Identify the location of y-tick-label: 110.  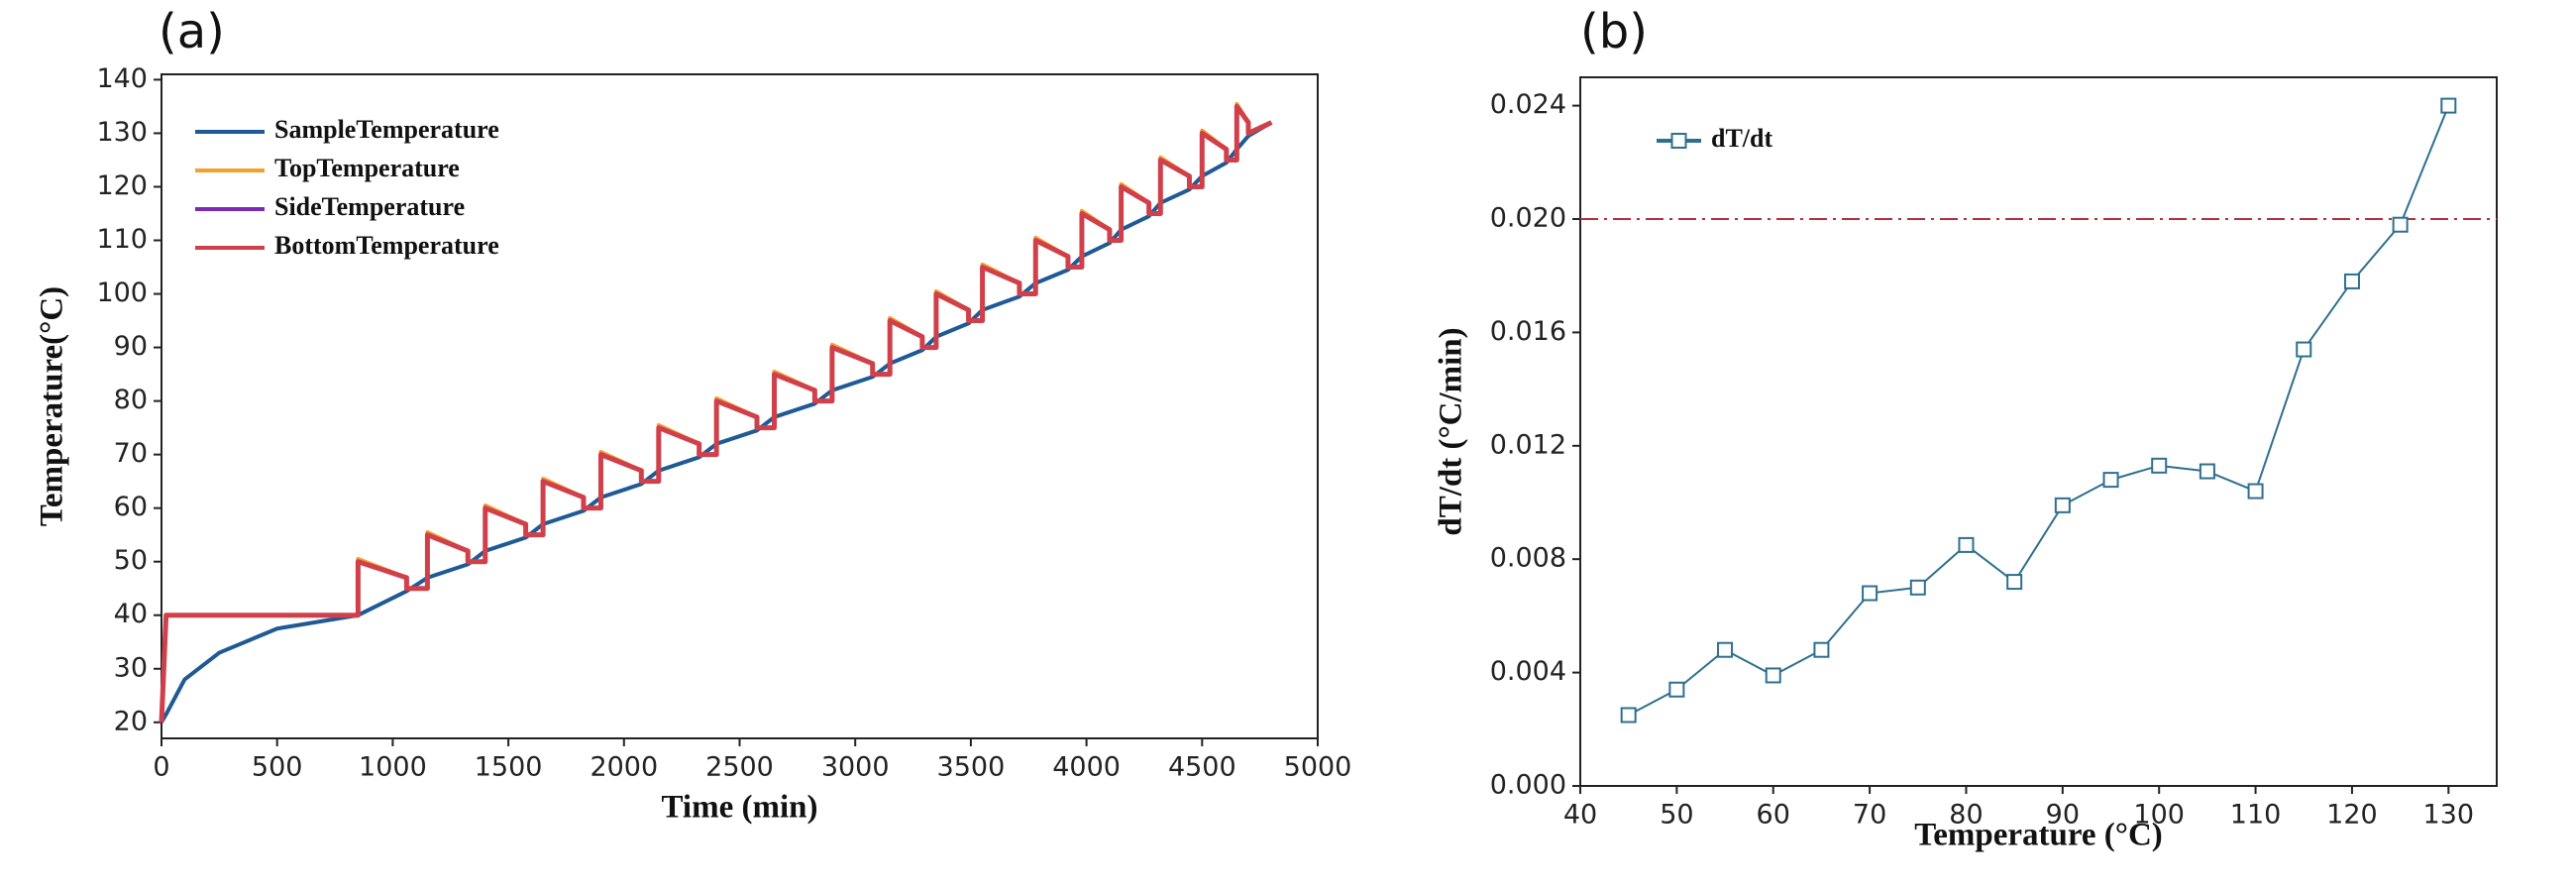
(122, 240).